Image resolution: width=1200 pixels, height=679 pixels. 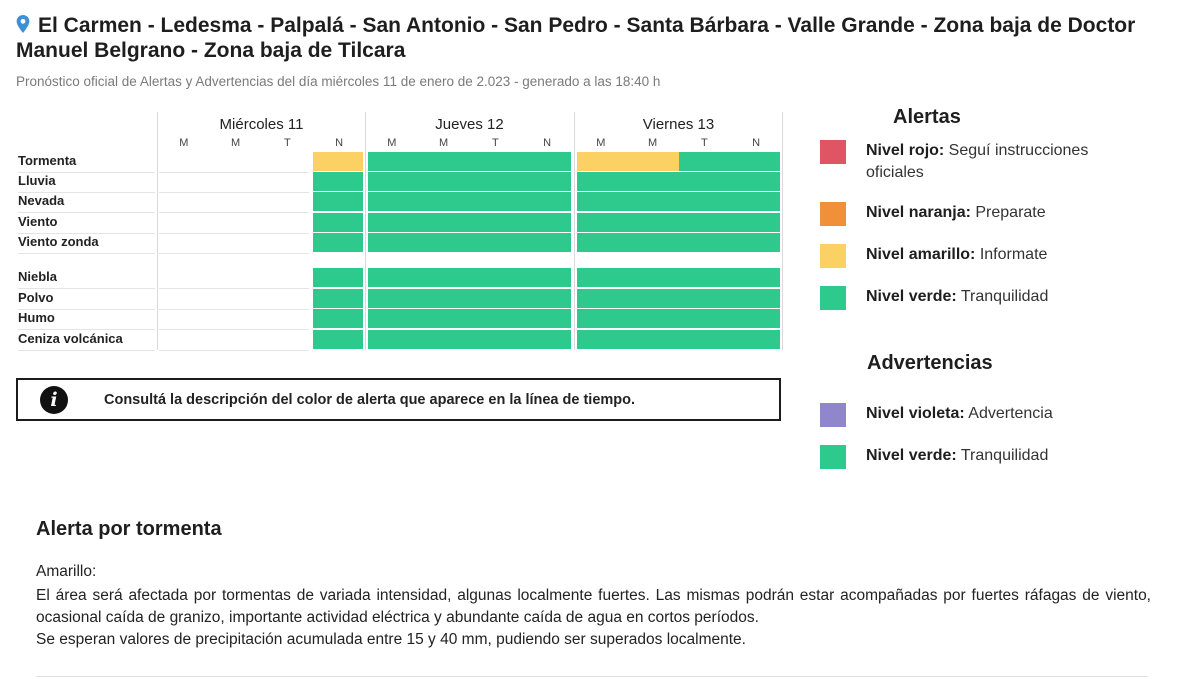 What do you see at coordinates (977, 161) in the screenshot?
I see `legend-level-desc: Seguí instrucciones oficiales` at bounding box center [977, 161].